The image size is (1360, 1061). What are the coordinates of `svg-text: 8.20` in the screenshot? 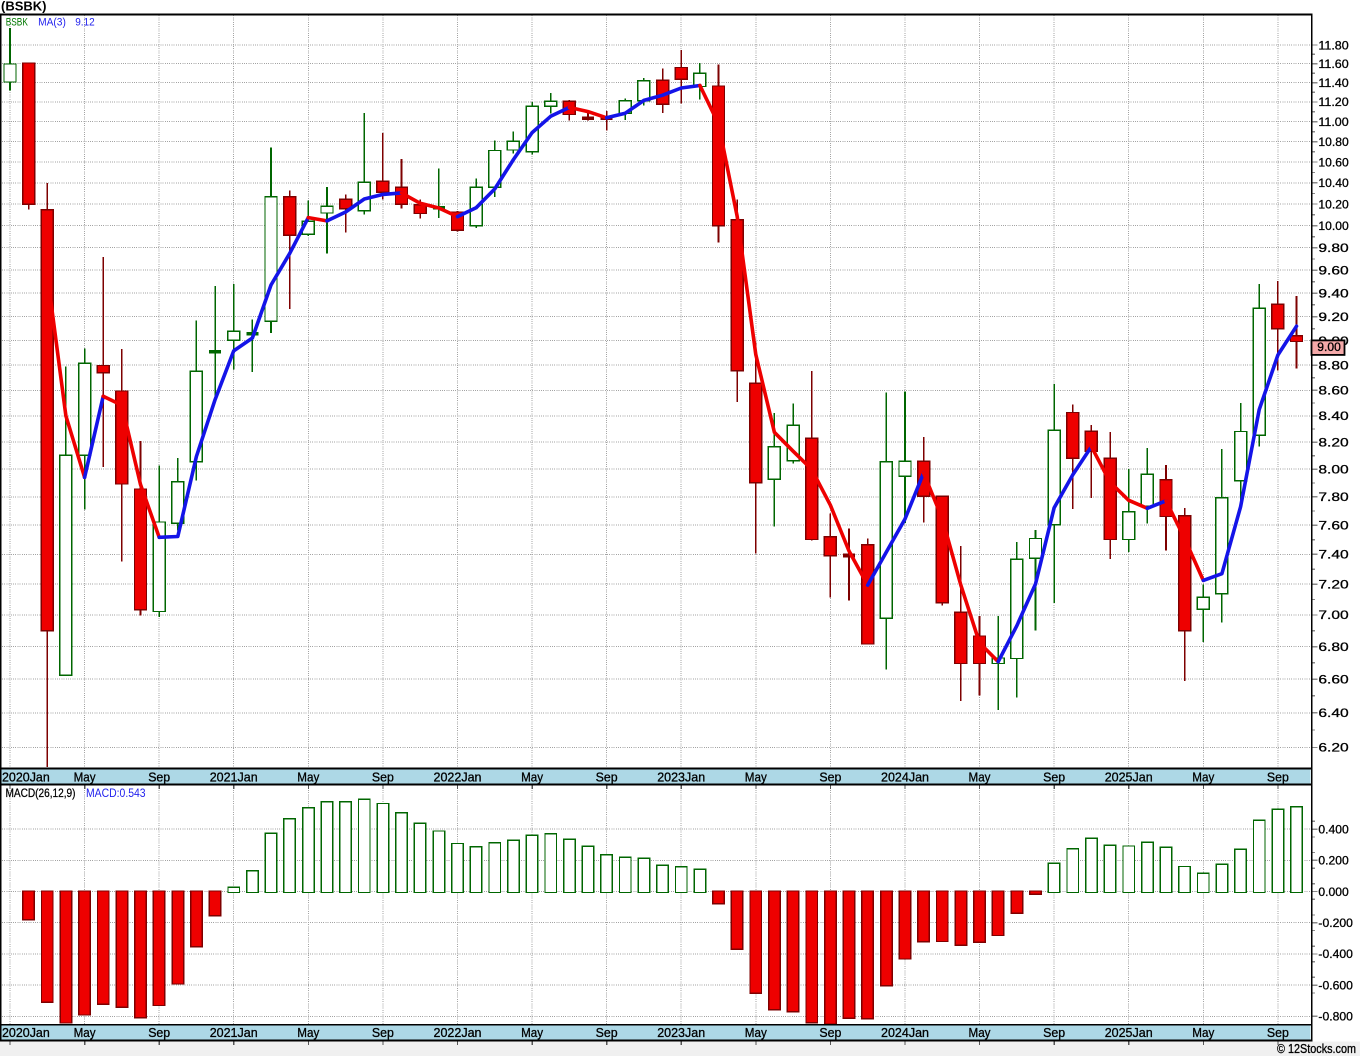 It's located at (1333, 443).